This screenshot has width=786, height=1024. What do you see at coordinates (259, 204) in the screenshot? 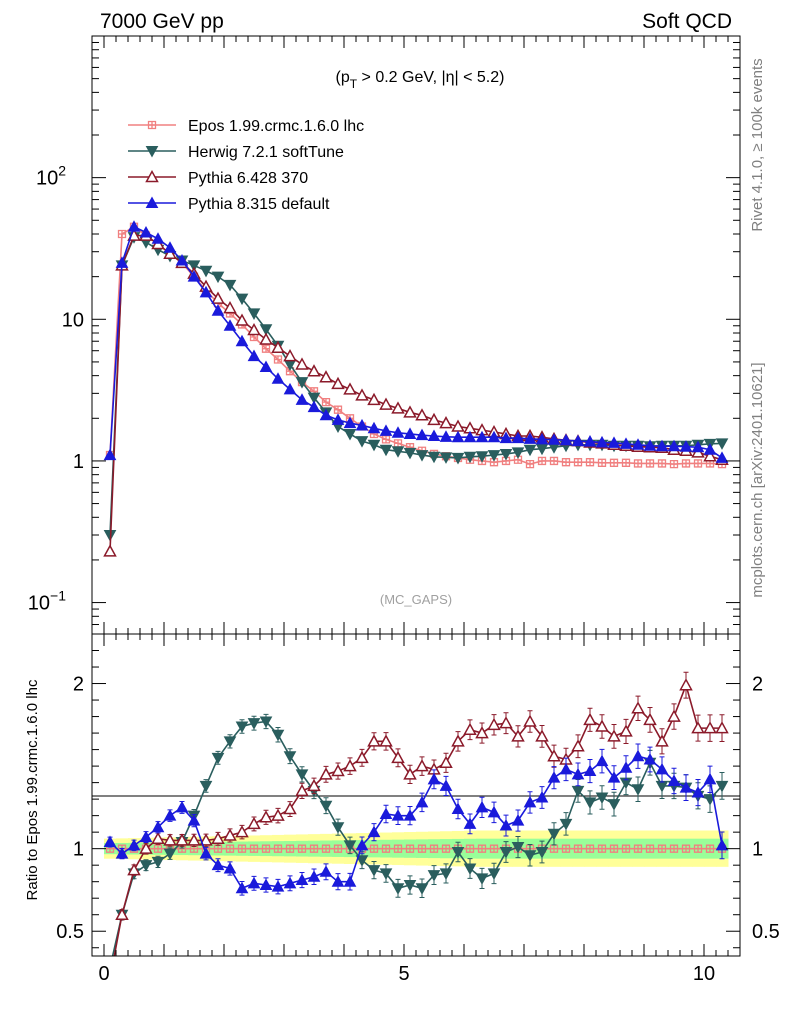
I see `legend-label: Pythia 8.315 default` at bounding box center [259, 204].